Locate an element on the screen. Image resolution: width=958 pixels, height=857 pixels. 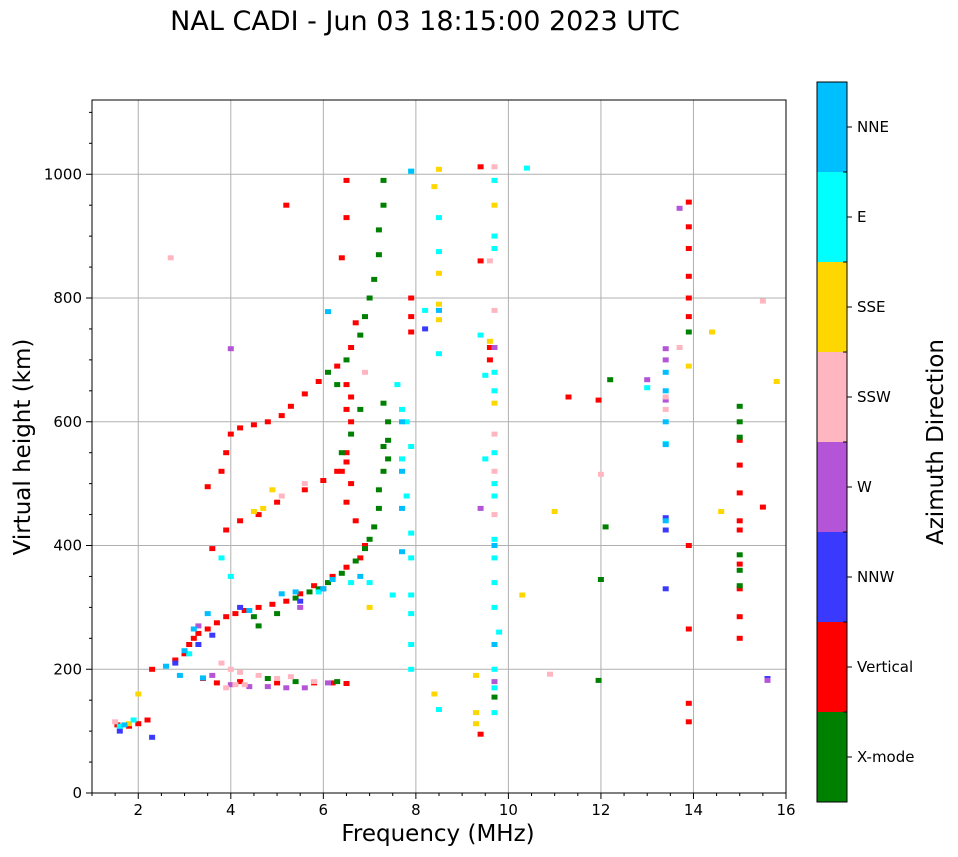
colorbar-category-label: Vertical is located at coordinates (885, 667).